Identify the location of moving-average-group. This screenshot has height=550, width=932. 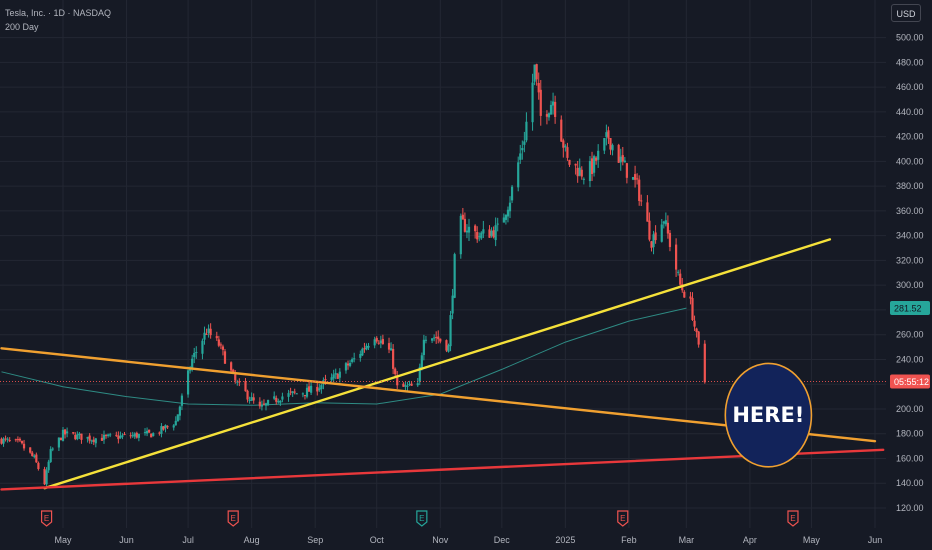
(344, 356).